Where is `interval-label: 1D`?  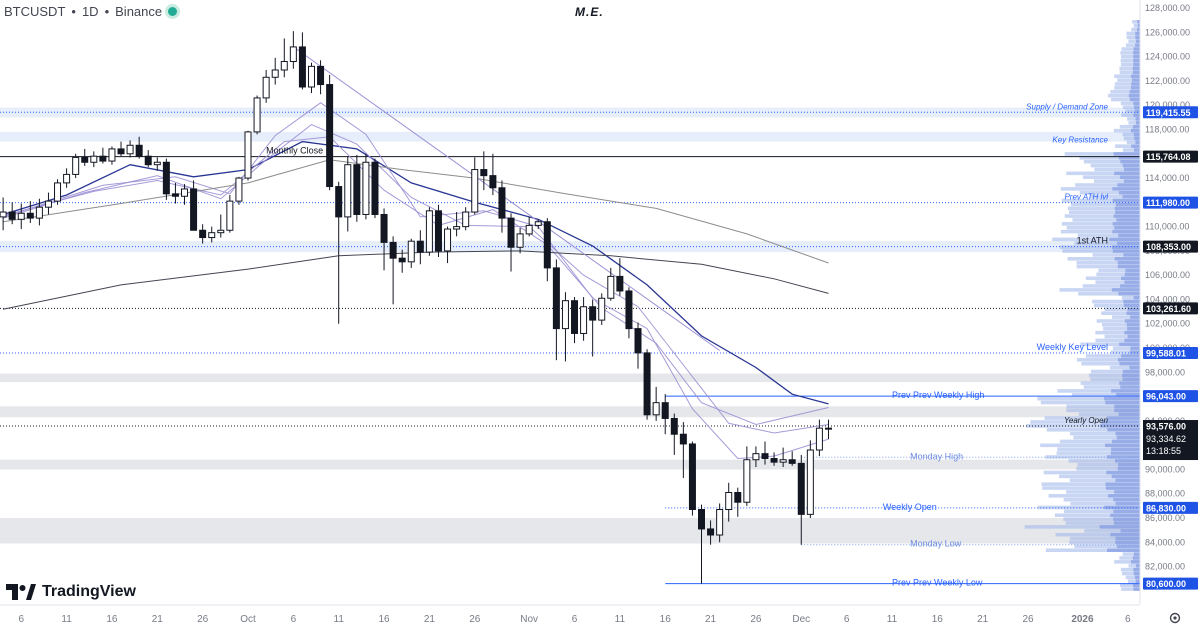
interval-label: 1D is located at coordinates (90, 11).